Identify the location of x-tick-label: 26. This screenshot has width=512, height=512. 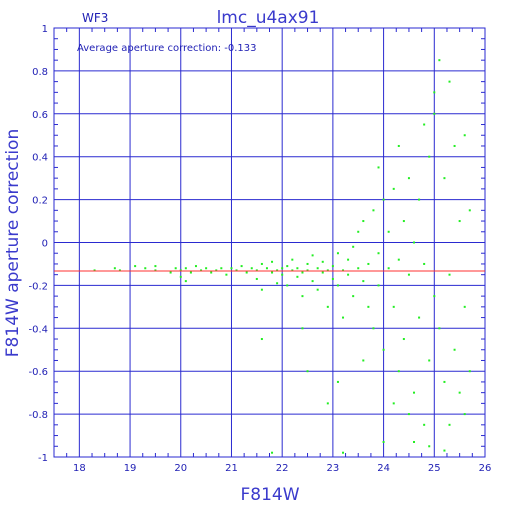
(485, 468).